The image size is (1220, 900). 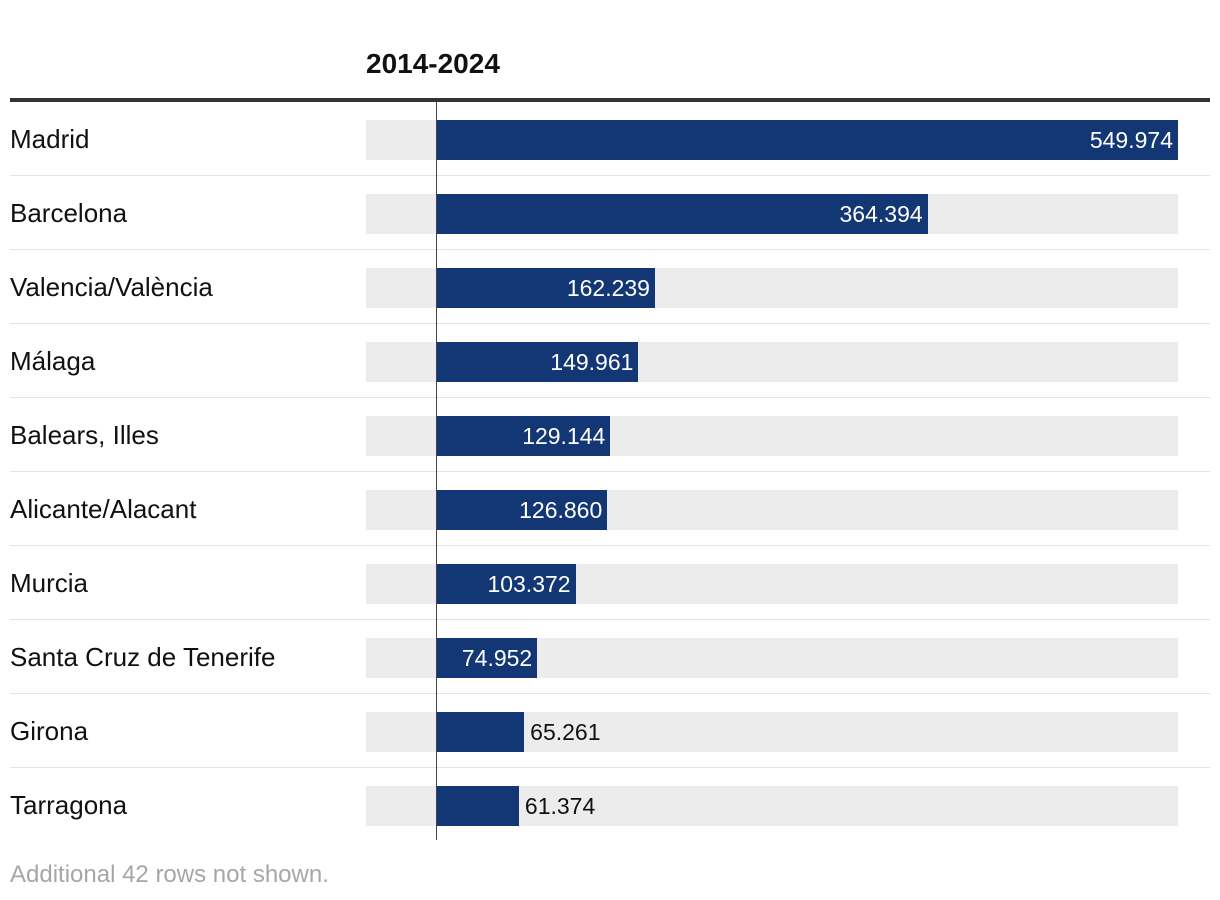 I want to click on category-label: Valencia/València, so click(x=111, y=287).